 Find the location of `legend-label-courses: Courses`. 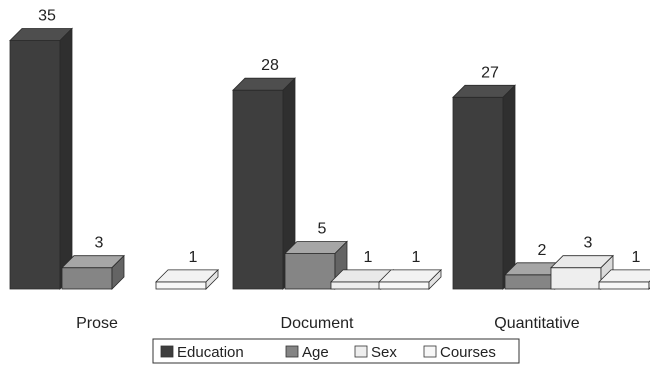

legend-label-courses: Courses is located at coordinates (468, 352).